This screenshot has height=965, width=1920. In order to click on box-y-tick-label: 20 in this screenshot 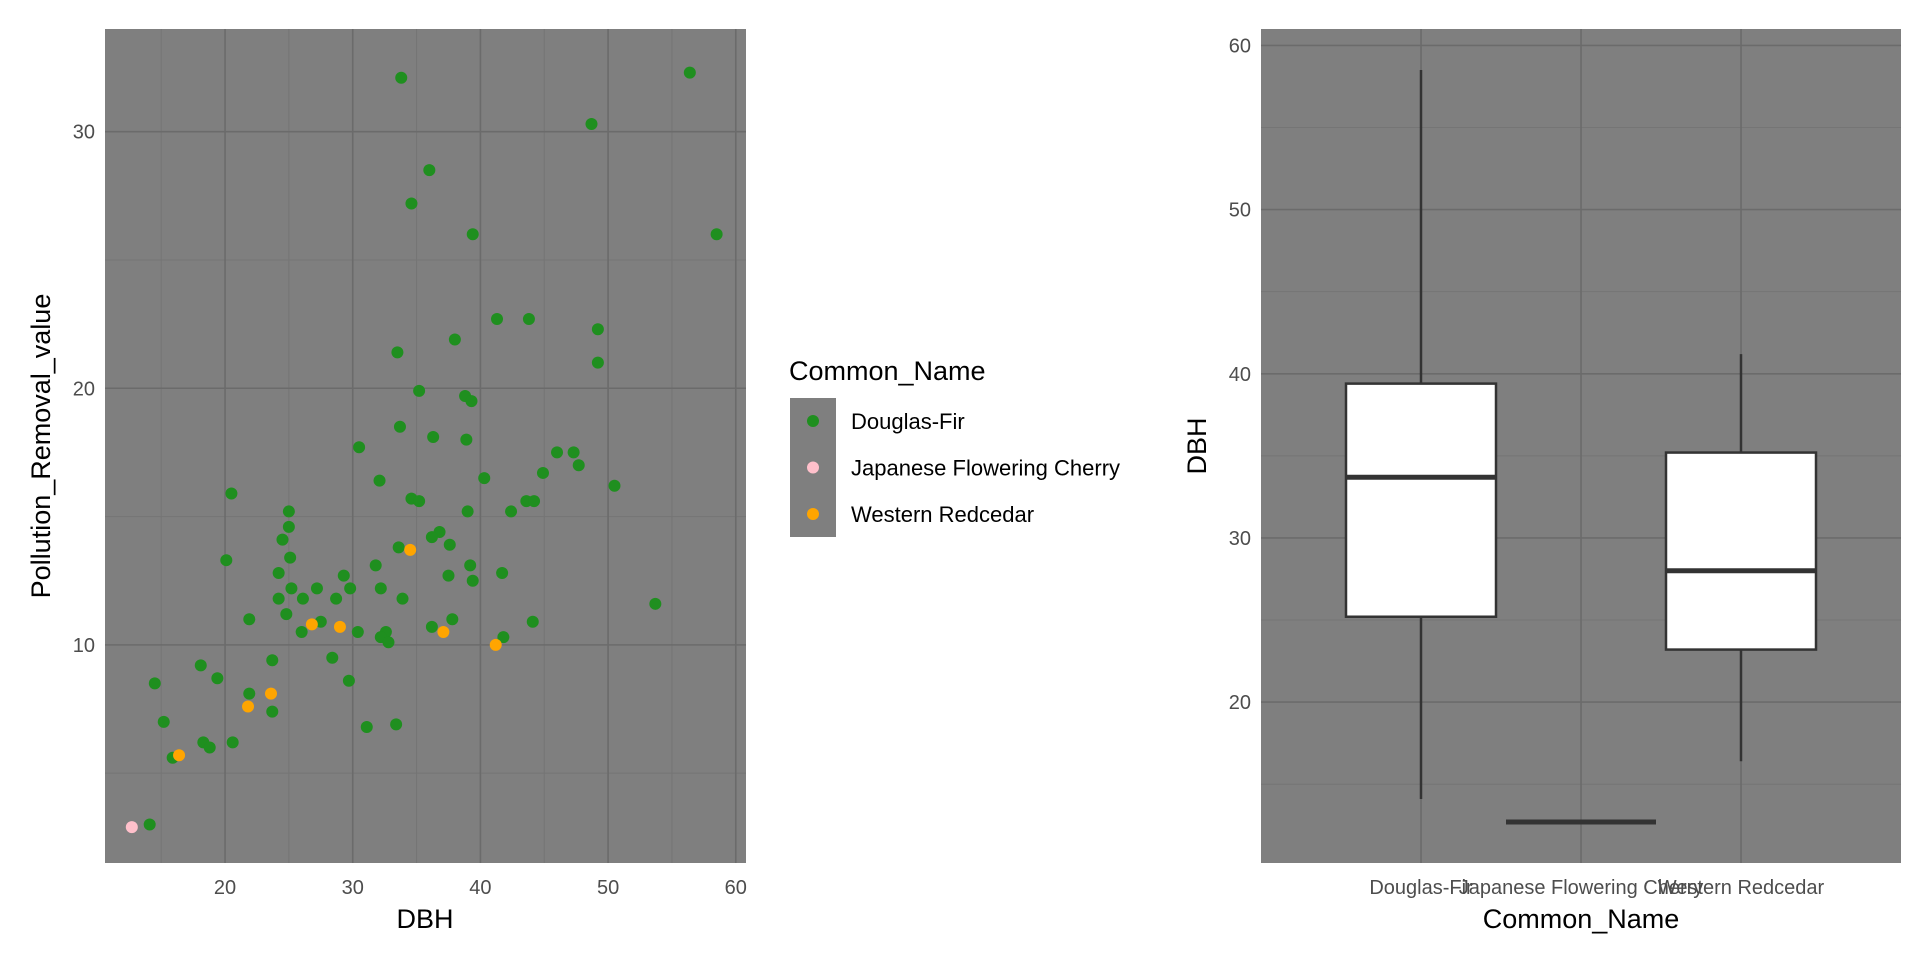, I will do `click(1240, 703)`.